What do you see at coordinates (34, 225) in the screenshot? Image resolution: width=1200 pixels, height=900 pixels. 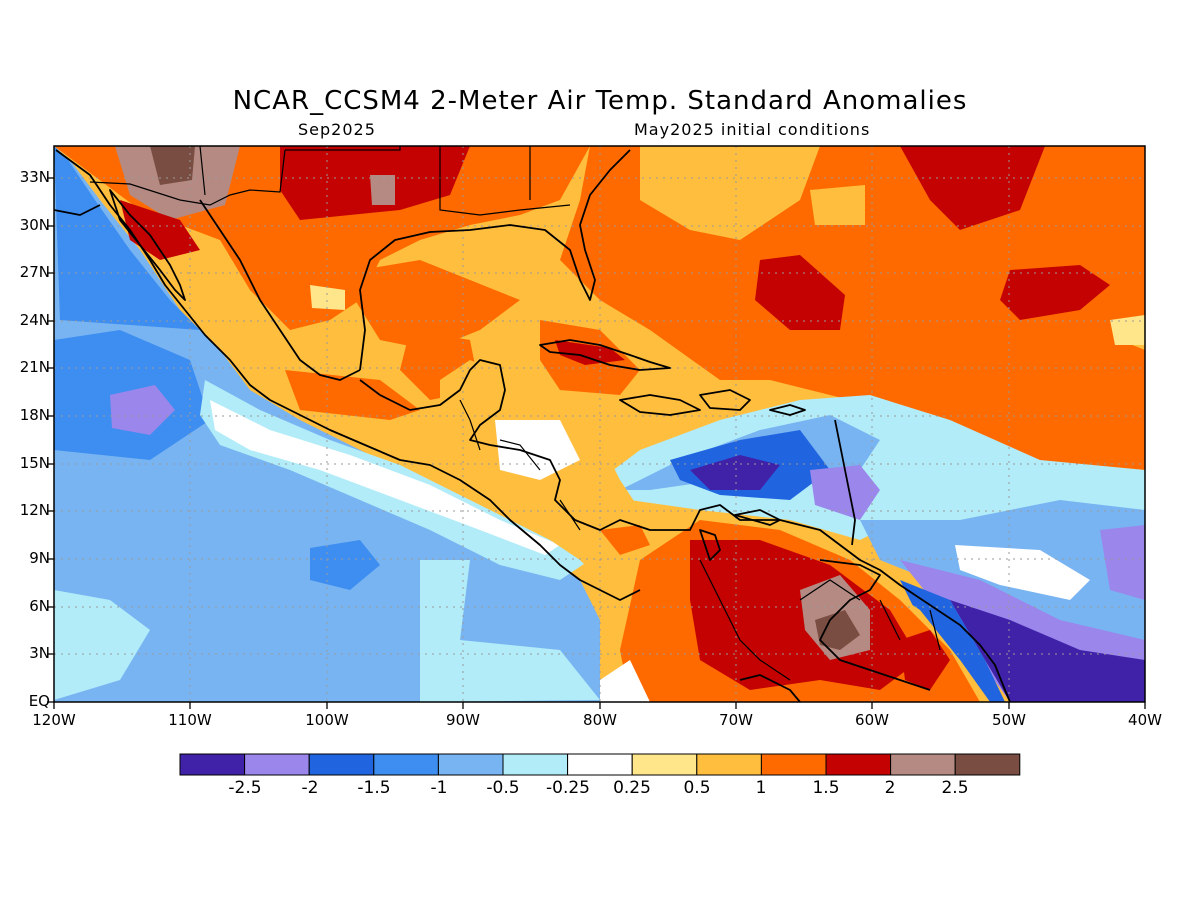 I see `lat-label: 30N` at bounding box center [34, 225].